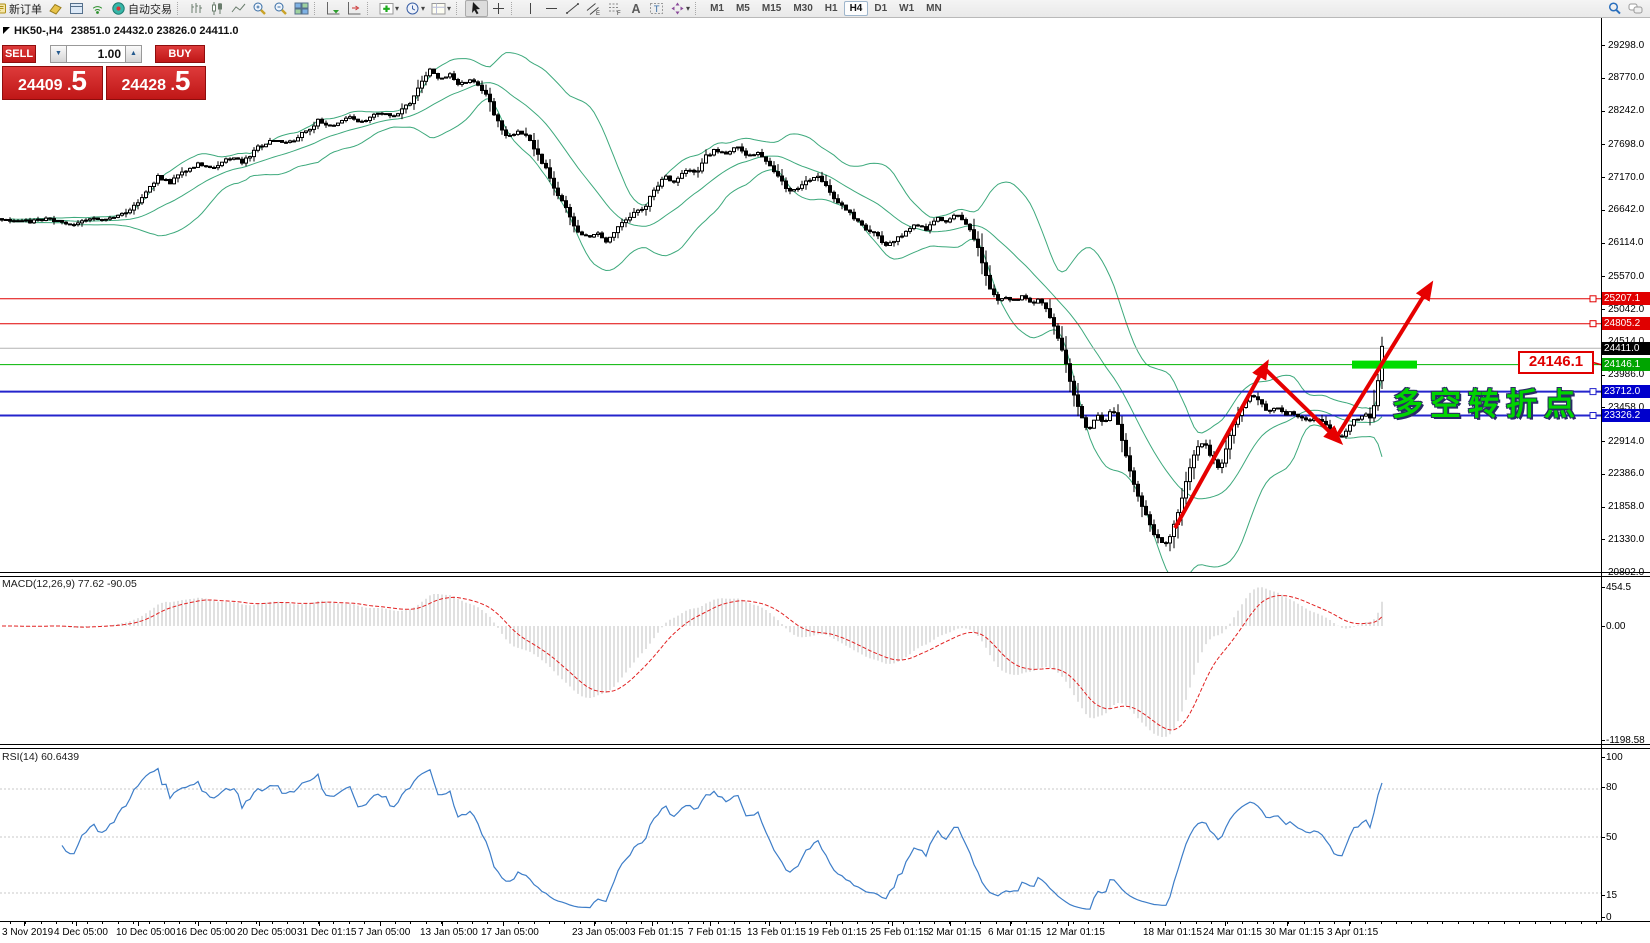 The image size is (1650, 943). Describe the element at coordinates (180, 54) in the screenshot. I see `buy-button: BUY` at that location.